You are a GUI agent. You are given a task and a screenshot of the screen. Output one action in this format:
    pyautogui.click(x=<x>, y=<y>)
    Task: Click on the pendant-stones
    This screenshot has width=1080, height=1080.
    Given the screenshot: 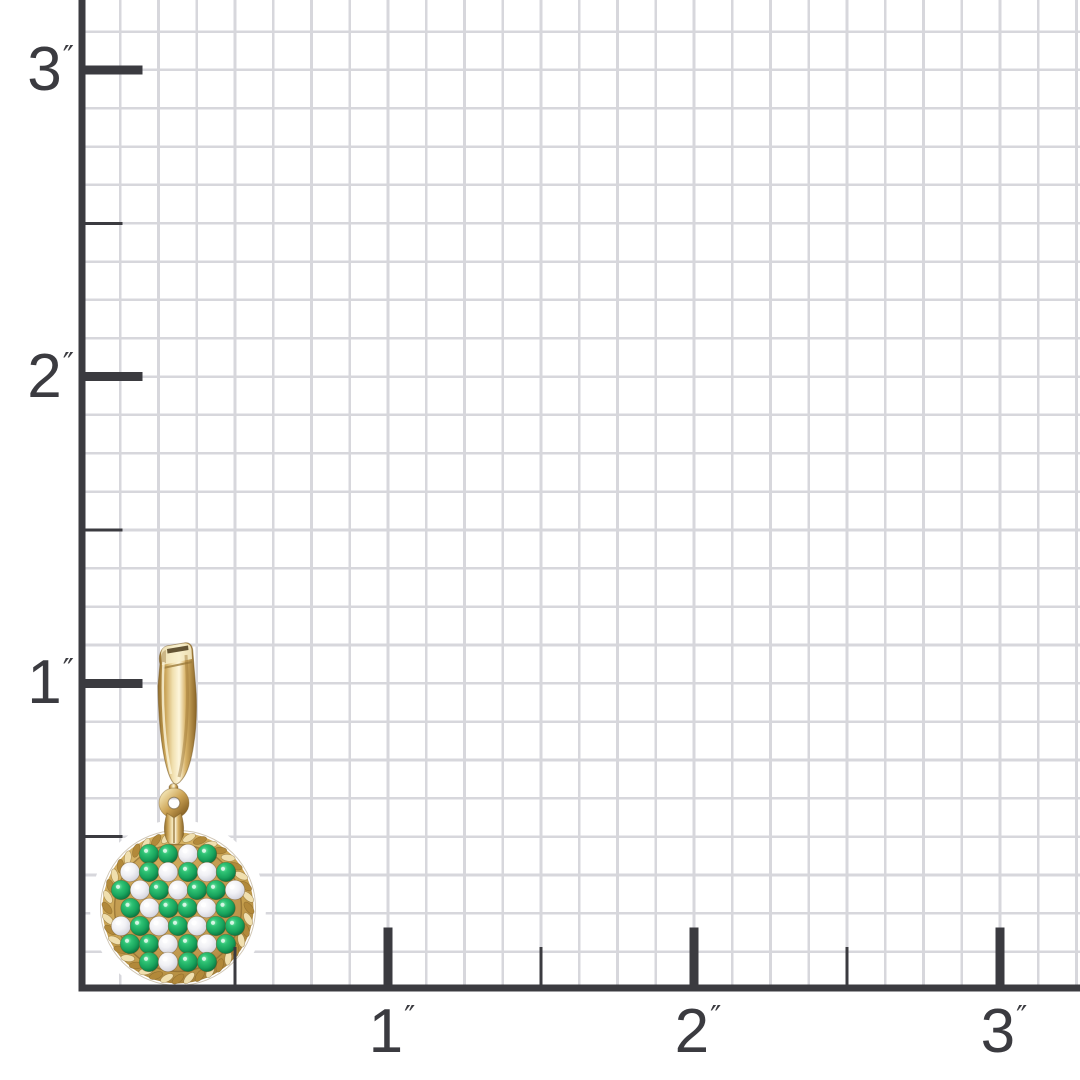 What is the action you would take?
    pyautogui.click(x=178, y=908)
    